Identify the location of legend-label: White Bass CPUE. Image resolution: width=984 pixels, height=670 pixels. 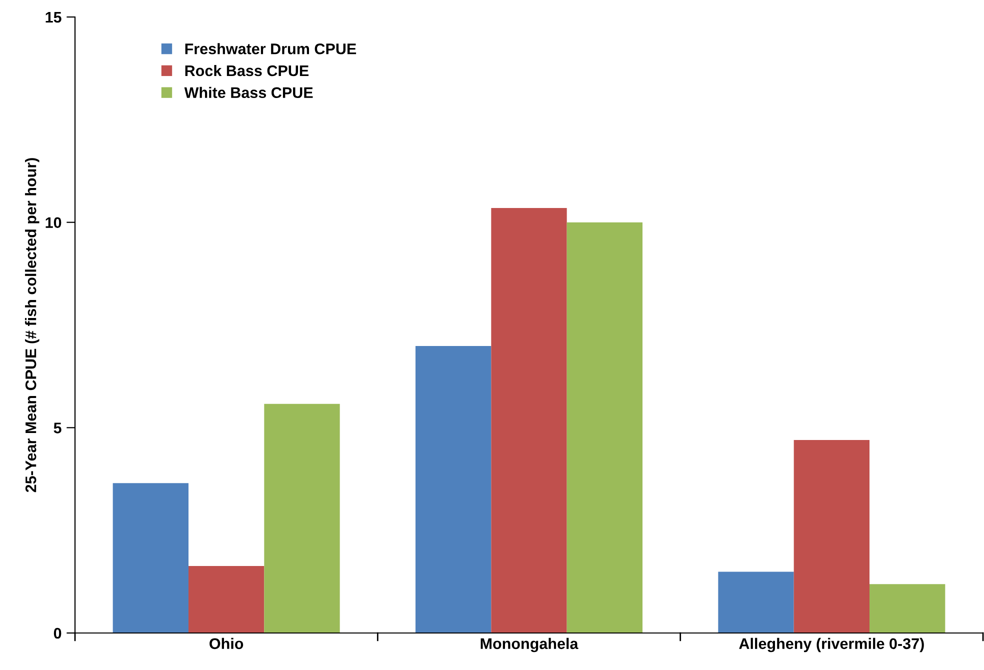
(248, 92).